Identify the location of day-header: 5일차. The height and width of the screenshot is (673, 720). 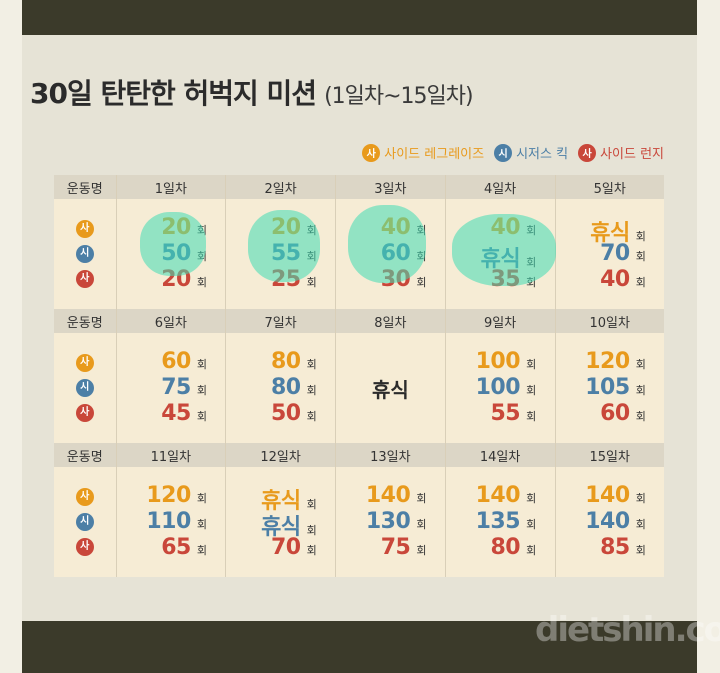
(609, 187).